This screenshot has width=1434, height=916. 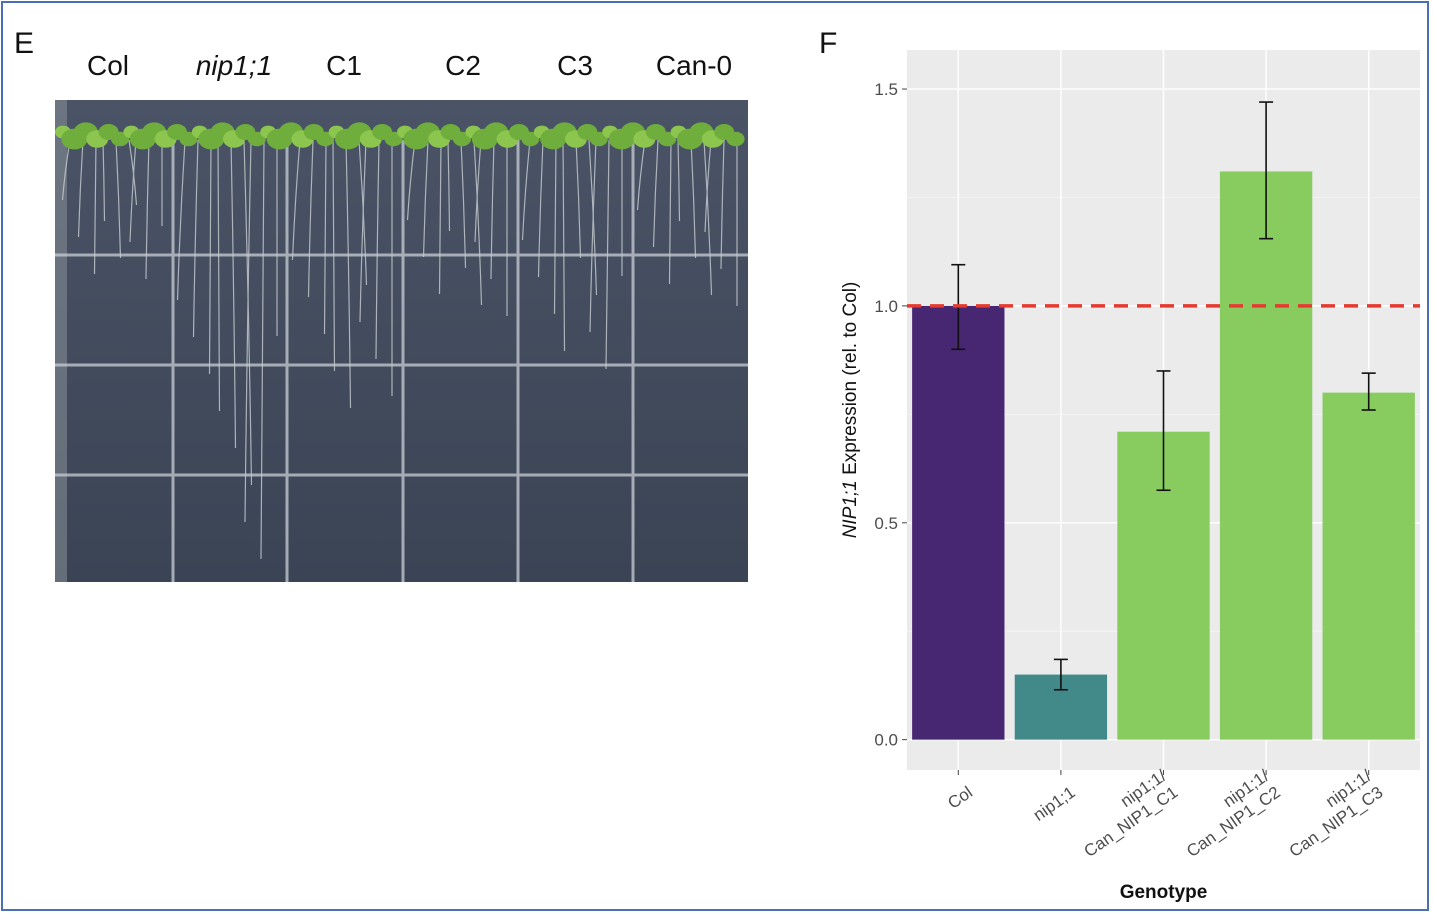 I want to click on y-tick-label: 0.0, so click(x=886, y=740).